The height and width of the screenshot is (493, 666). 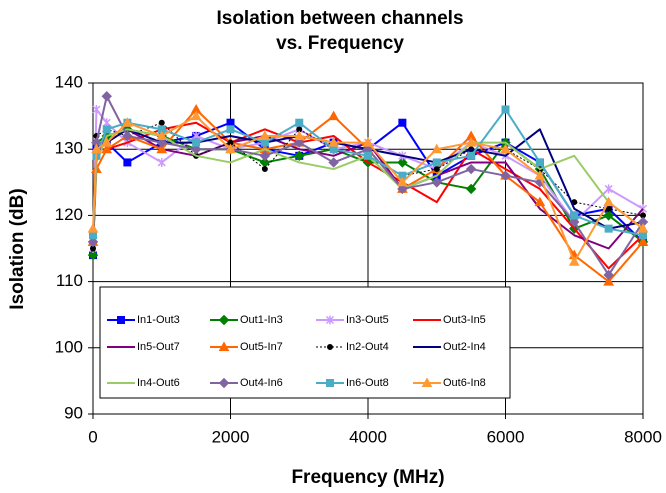 I want to click on legend-box, so click(x=305, y=342).